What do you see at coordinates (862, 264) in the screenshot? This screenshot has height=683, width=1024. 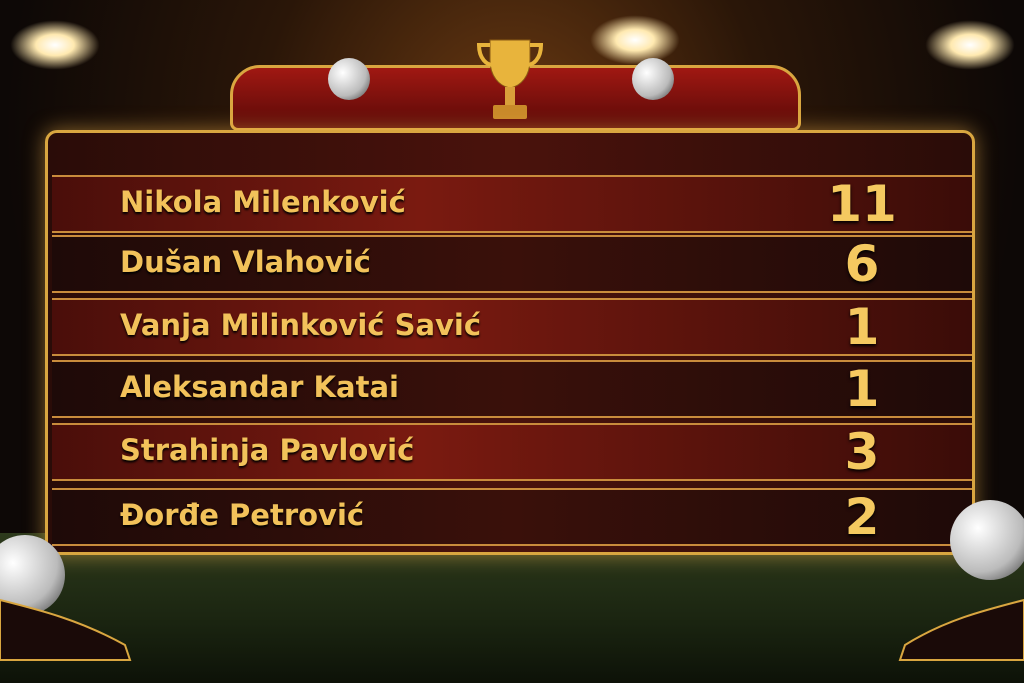 I see `player-value: 6` at bounding box center [862, 264].